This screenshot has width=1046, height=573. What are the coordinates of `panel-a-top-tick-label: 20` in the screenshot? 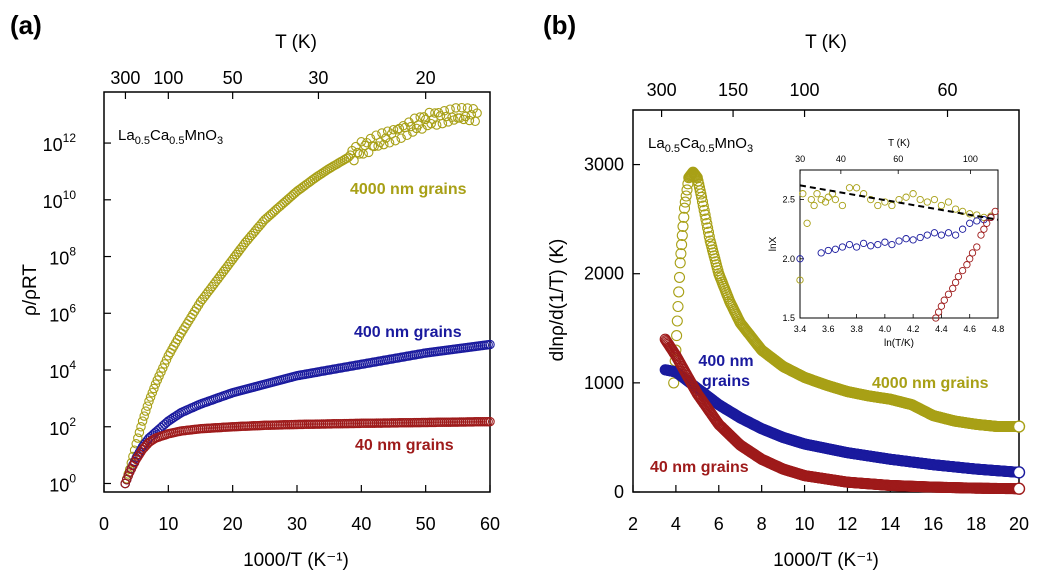 It's located at (426, 78).